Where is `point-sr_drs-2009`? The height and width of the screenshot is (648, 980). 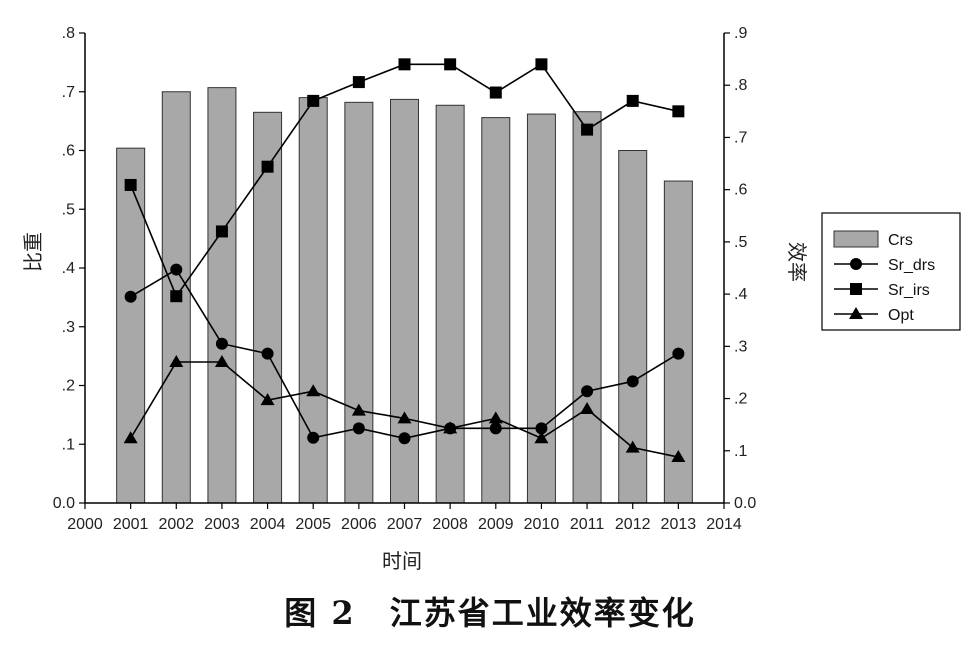
point-sr_drs-2009 is located at coordinates (495, 428).